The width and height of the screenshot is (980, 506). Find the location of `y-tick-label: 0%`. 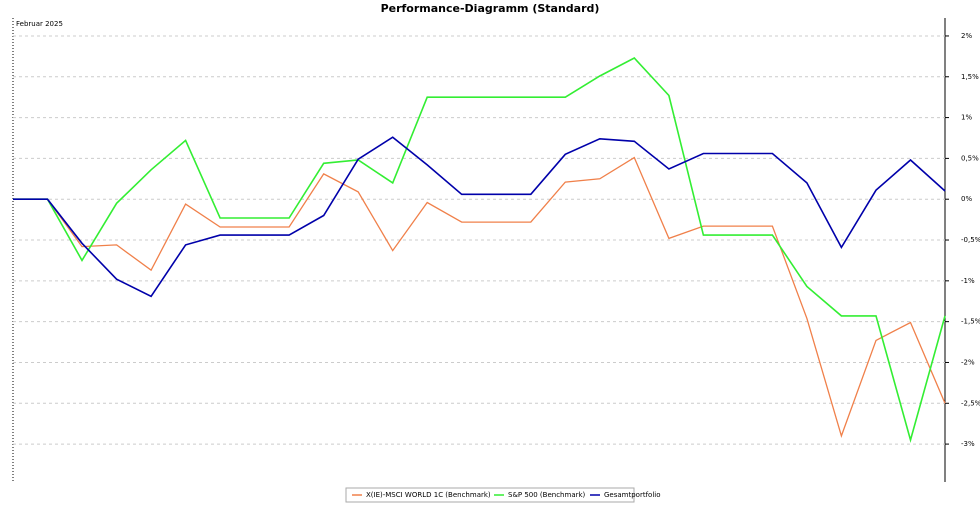

y-tick-label: 0% is located at coordinates (966, 199).